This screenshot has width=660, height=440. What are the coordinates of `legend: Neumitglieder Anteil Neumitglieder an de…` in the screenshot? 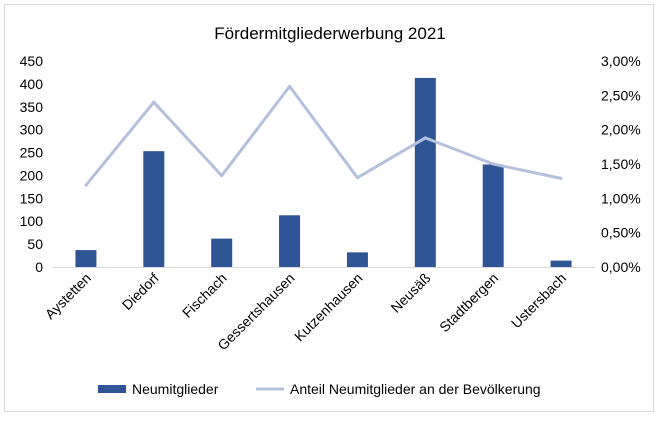 It's located at (319, 389).